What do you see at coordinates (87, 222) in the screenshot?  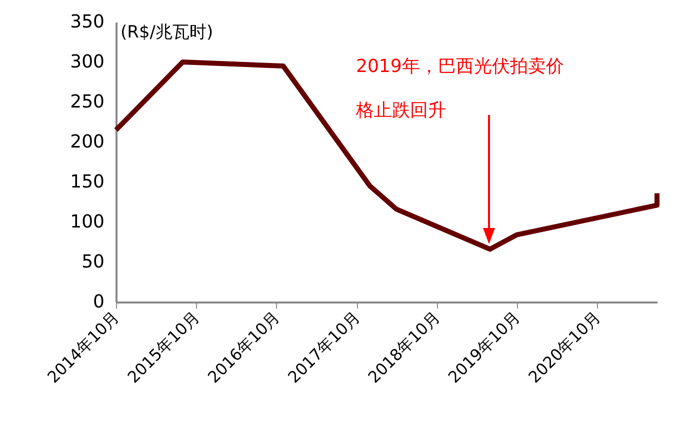 I see `y-tick-label: 100` at bounding box center [87, 222].